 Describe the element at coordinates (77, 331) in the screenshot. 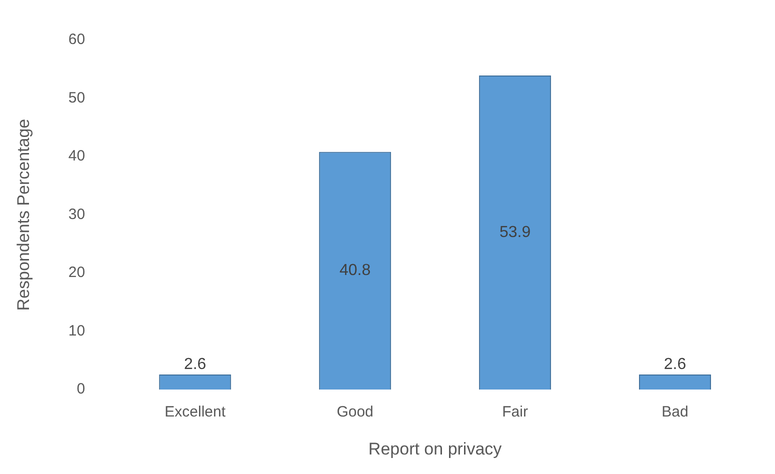

I see `y-tick-label: 10` at that location.